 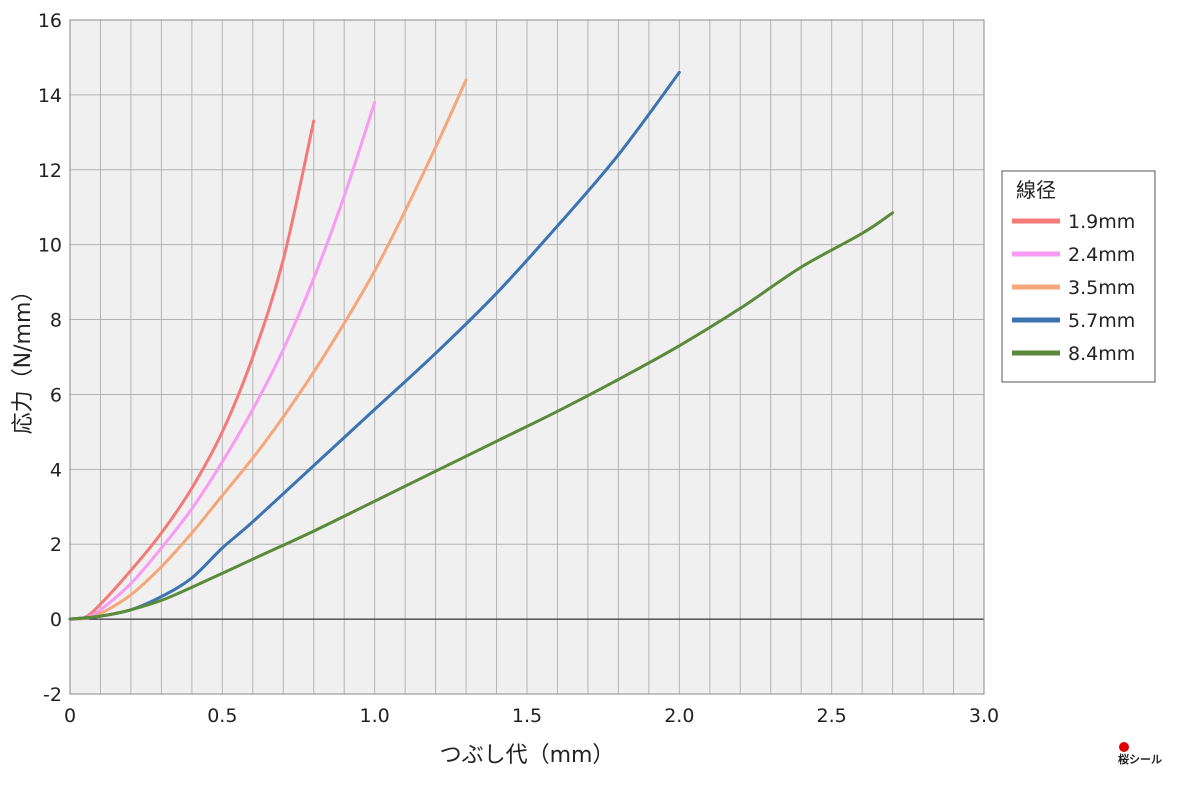 What do you see at coordinates (527, 716) in the screenshot?
I see `x-tick-label: 1.5` at bounding box center [527, 716].